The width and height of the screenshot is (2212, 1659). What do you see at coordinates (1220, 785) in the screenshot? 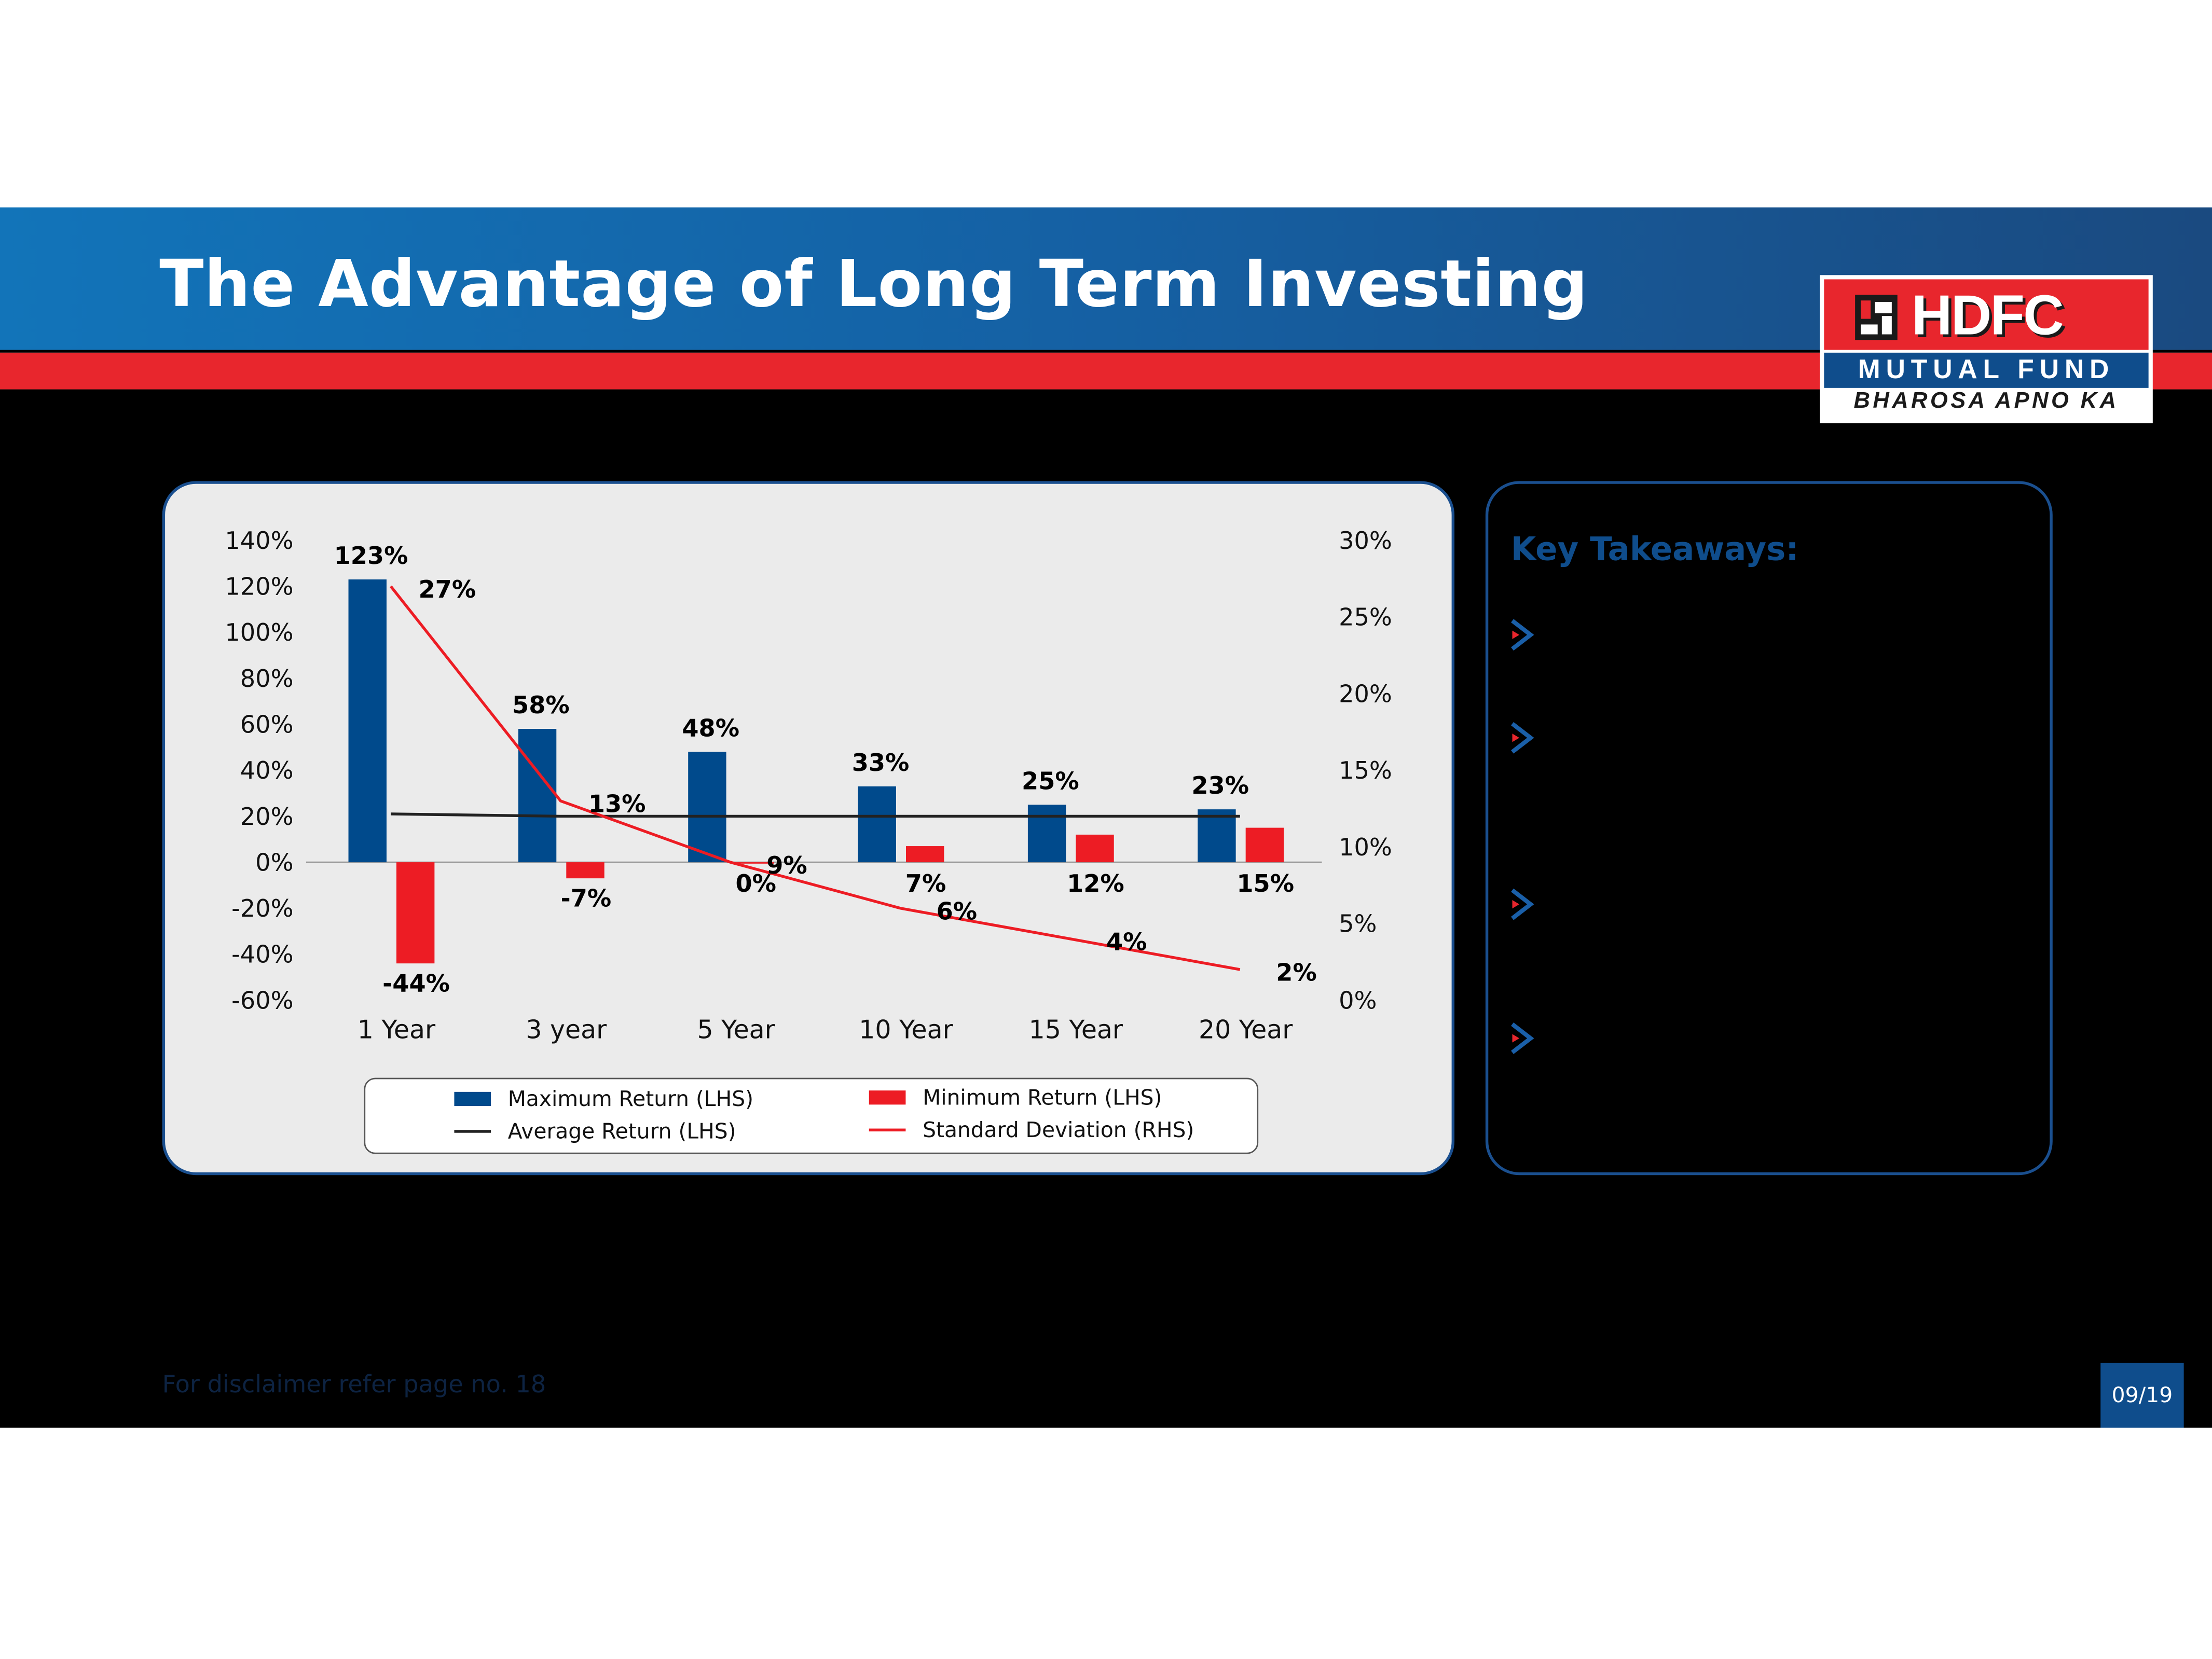
I see `max-return-label: 23%` at bounding box center [1220, 785].